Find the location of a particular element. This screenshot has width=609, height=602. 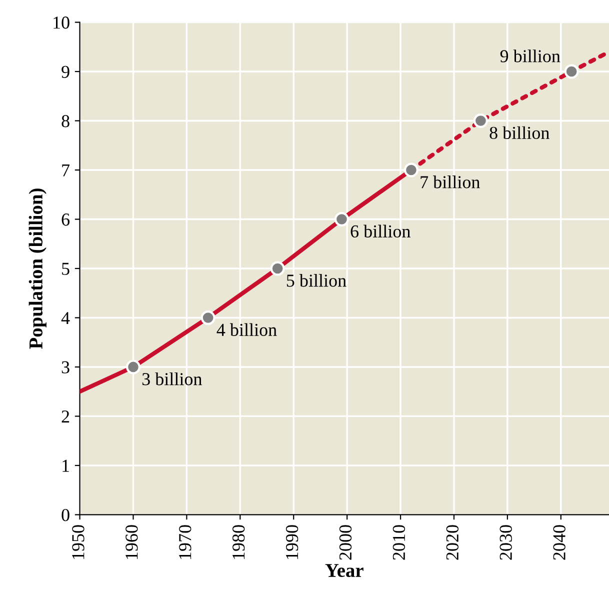

y-tick-label: 4 is located at coordinates (65, 318).